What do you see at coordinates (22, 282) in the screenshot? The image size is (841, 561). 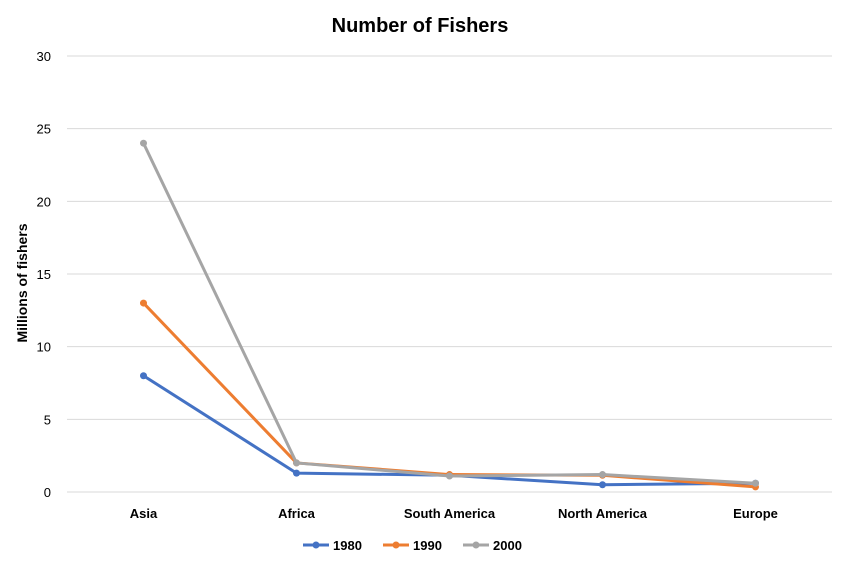 I see `y-axis-label: Millions of fishers` at bounding box center [22, 282].